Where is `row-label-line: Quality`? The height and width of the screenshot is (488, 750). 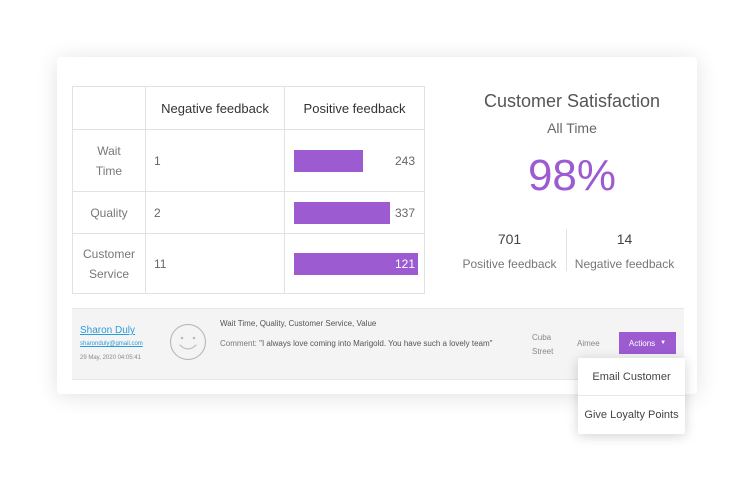
row-label-line: Quality is located at coordinates (109, 212).